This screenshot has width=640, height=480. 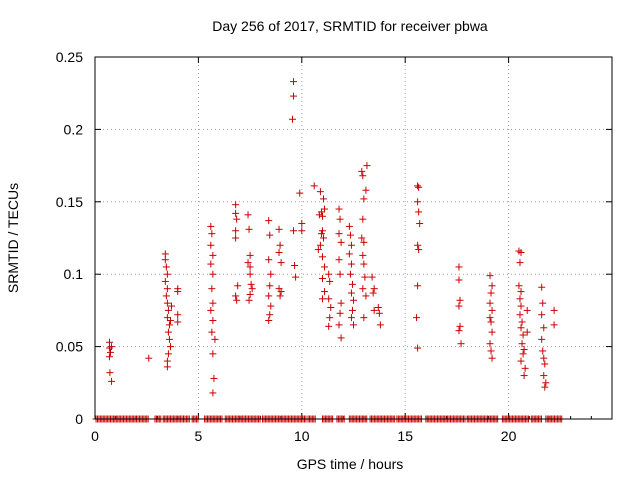 What do you see at coordinates (69, 57) in the screenshot?
I see `y-tick-label: 0.25` at bounding box center [69, 57].